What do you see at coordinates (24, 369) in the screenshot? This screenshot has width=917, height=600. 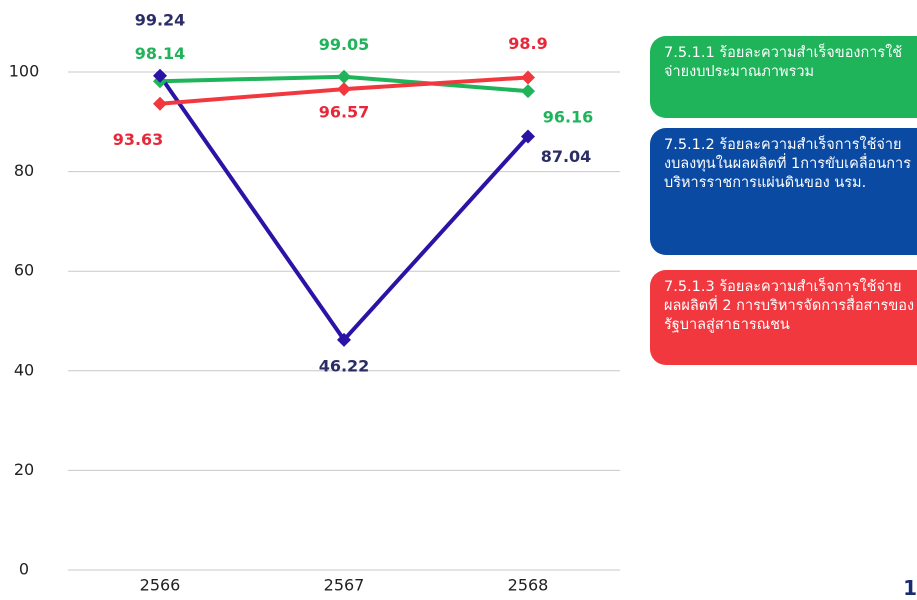 I see `y-tick-label: 40` at bounding box center [24, 369].